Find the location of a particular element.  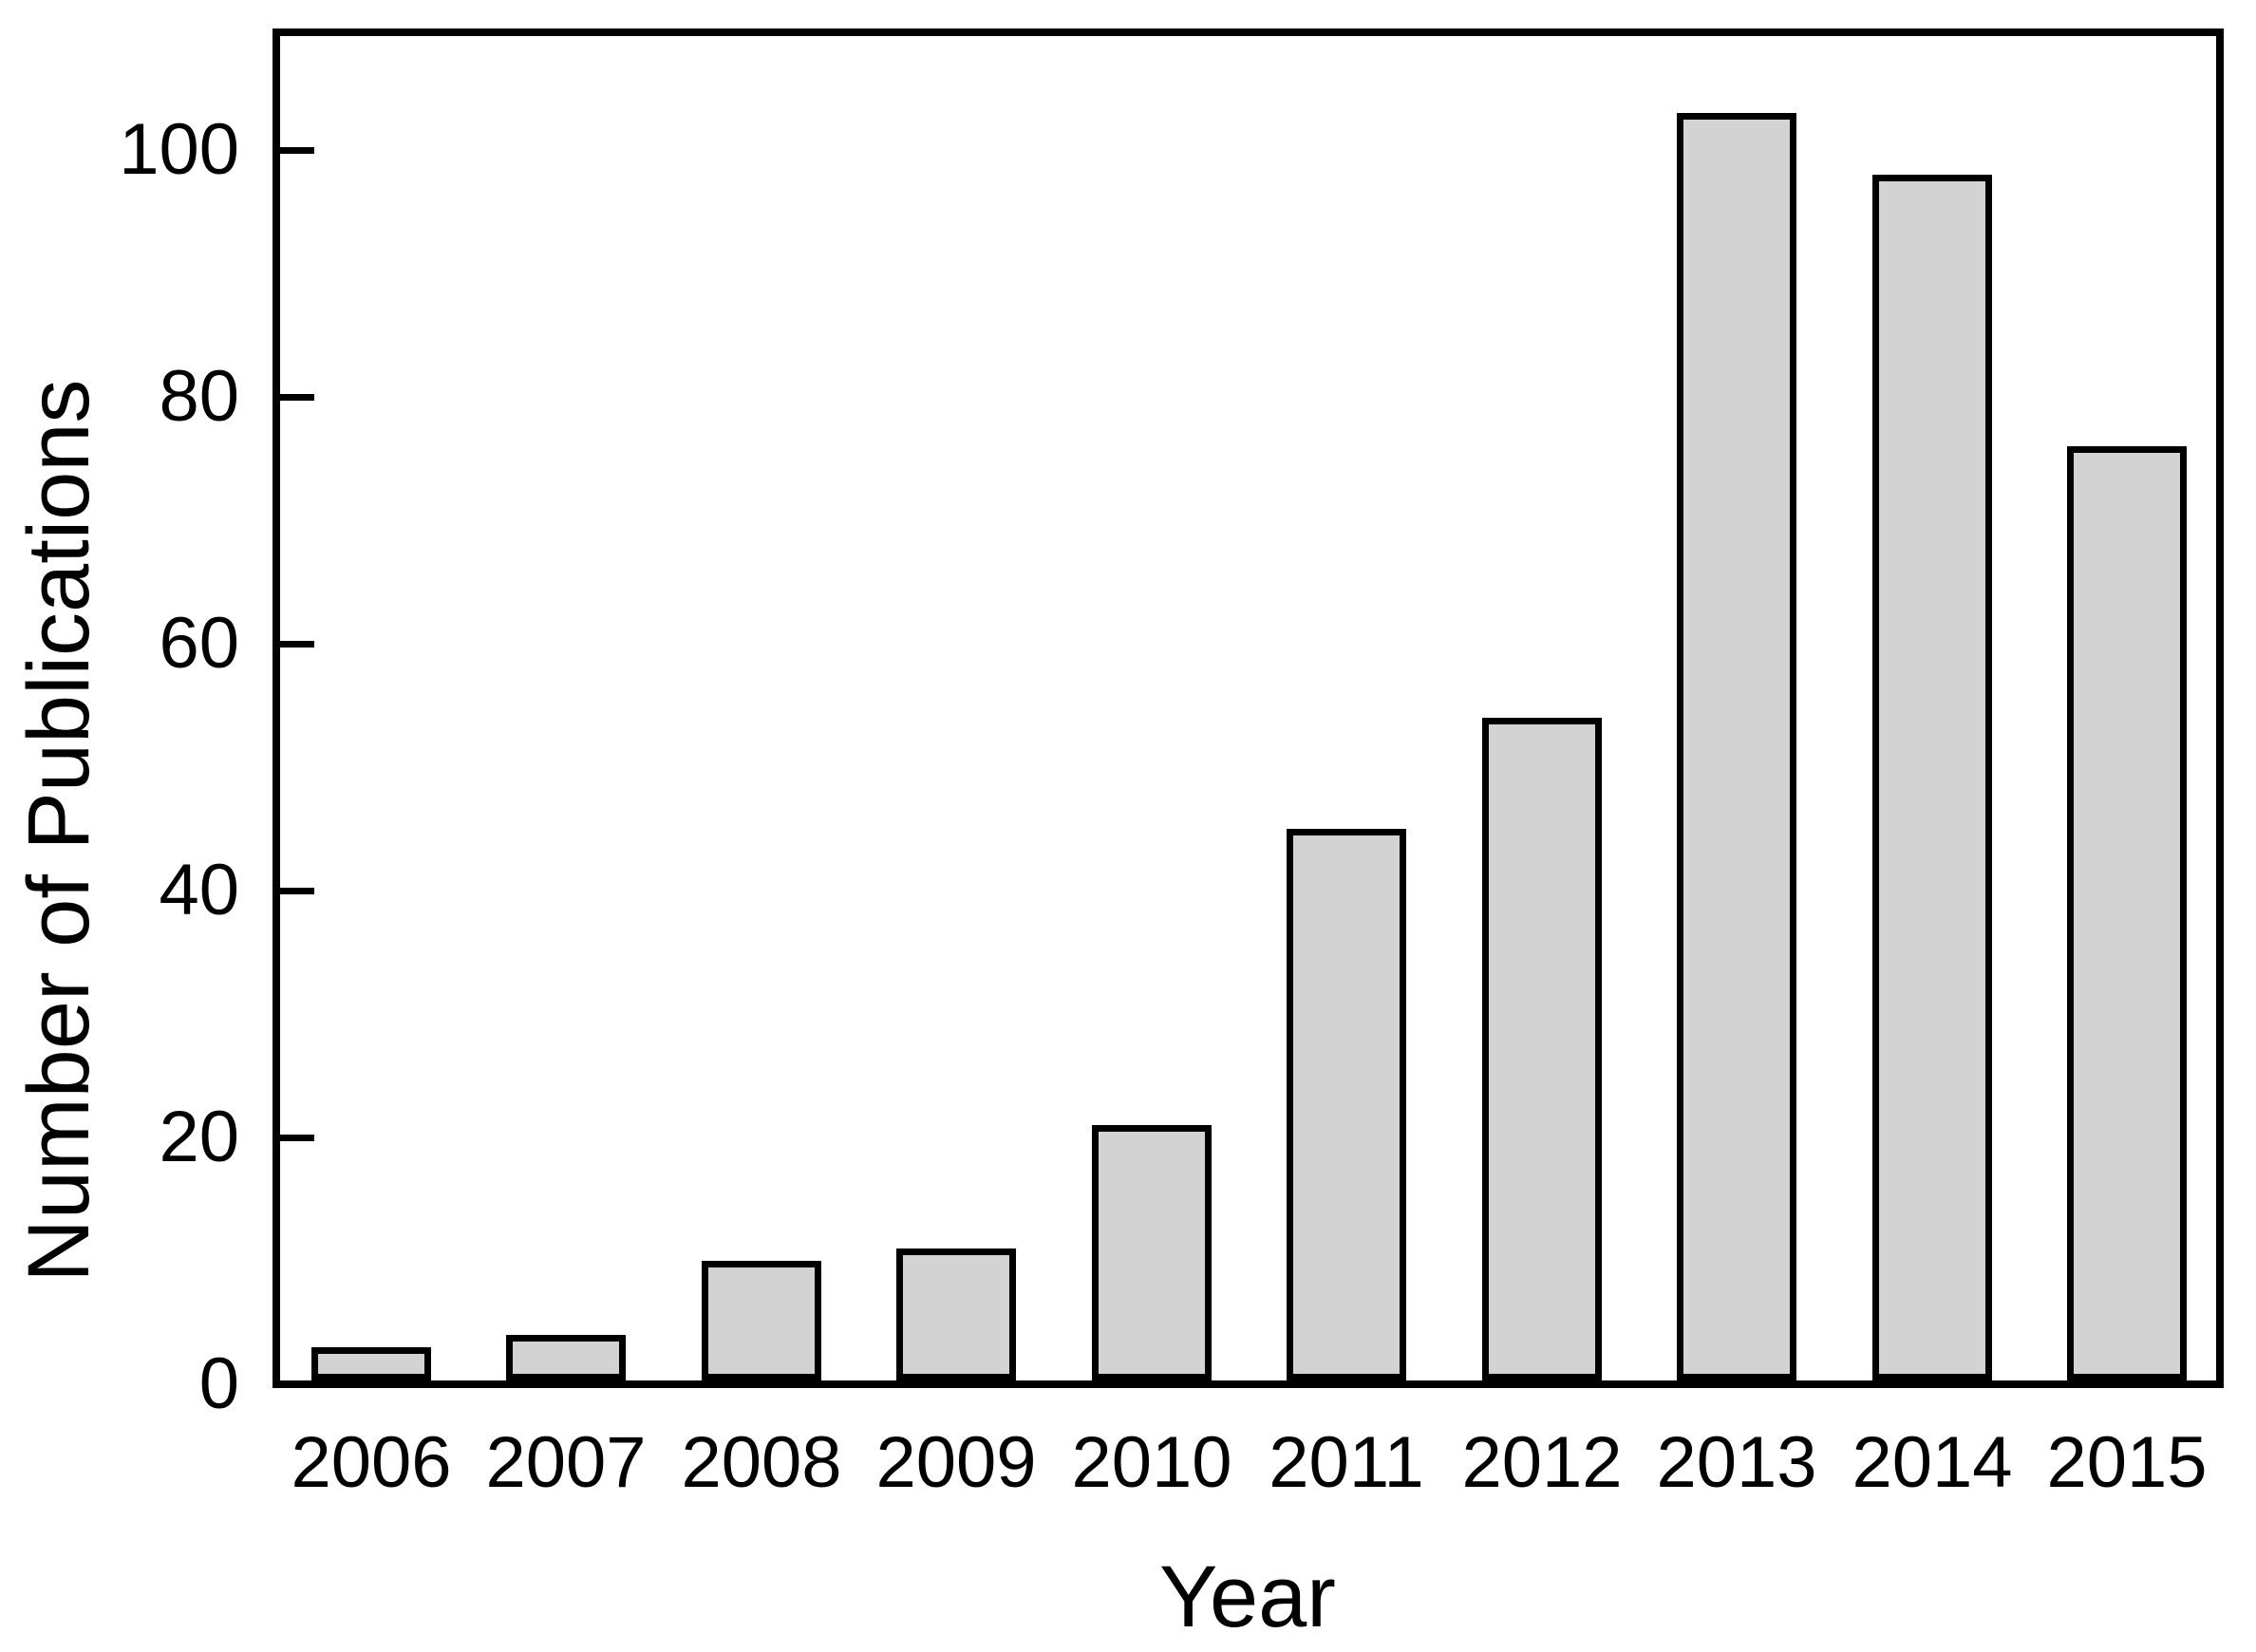

bar-2014 is located at coordinates (1932, 777).